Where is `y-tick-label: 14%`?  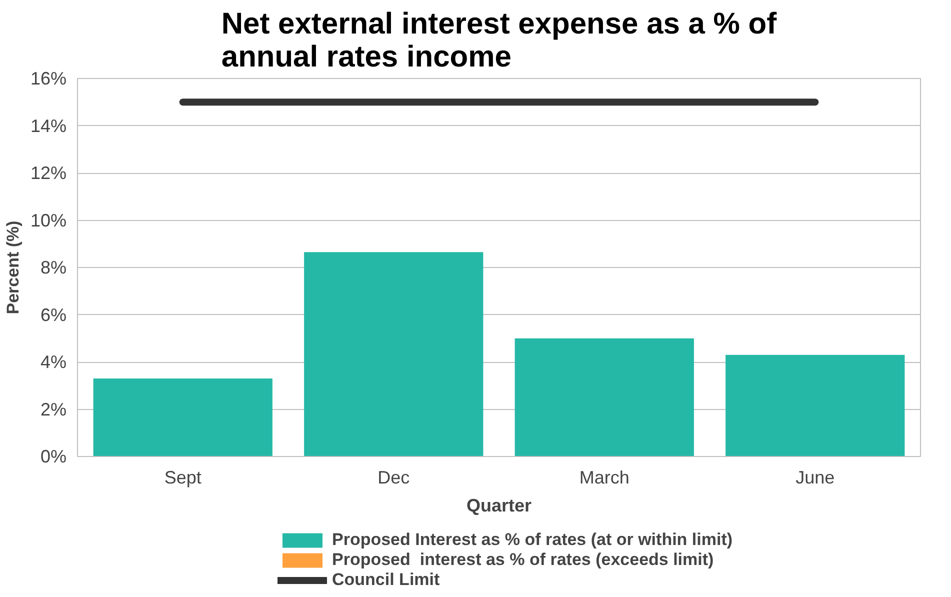 y-tick-label: 14% is located at coordinates (48, 126).